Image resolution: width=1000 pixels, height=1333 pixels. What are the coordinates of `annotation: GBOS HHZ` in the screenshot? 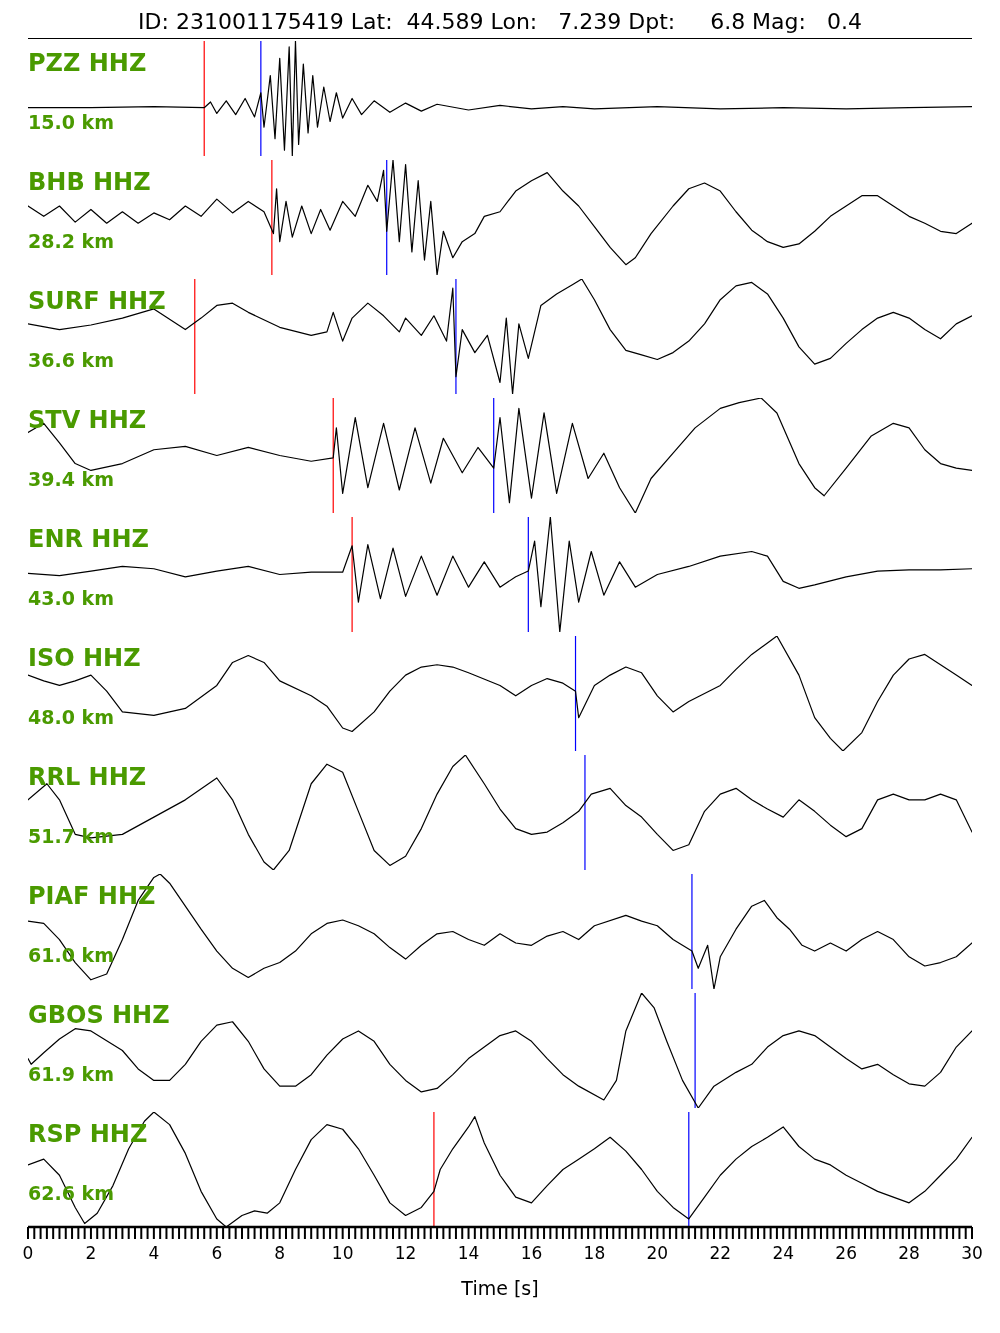 It's located at (99, 1015).